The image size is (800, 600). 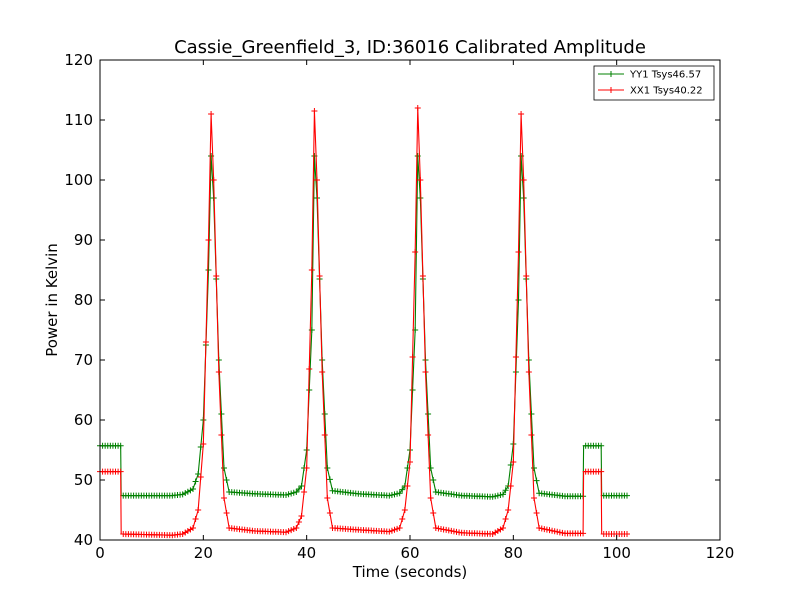 What do you see at coordinates (83, 540) in the screenshot?
I see `y-tick-label: 40` at bounding box center [83, 540].